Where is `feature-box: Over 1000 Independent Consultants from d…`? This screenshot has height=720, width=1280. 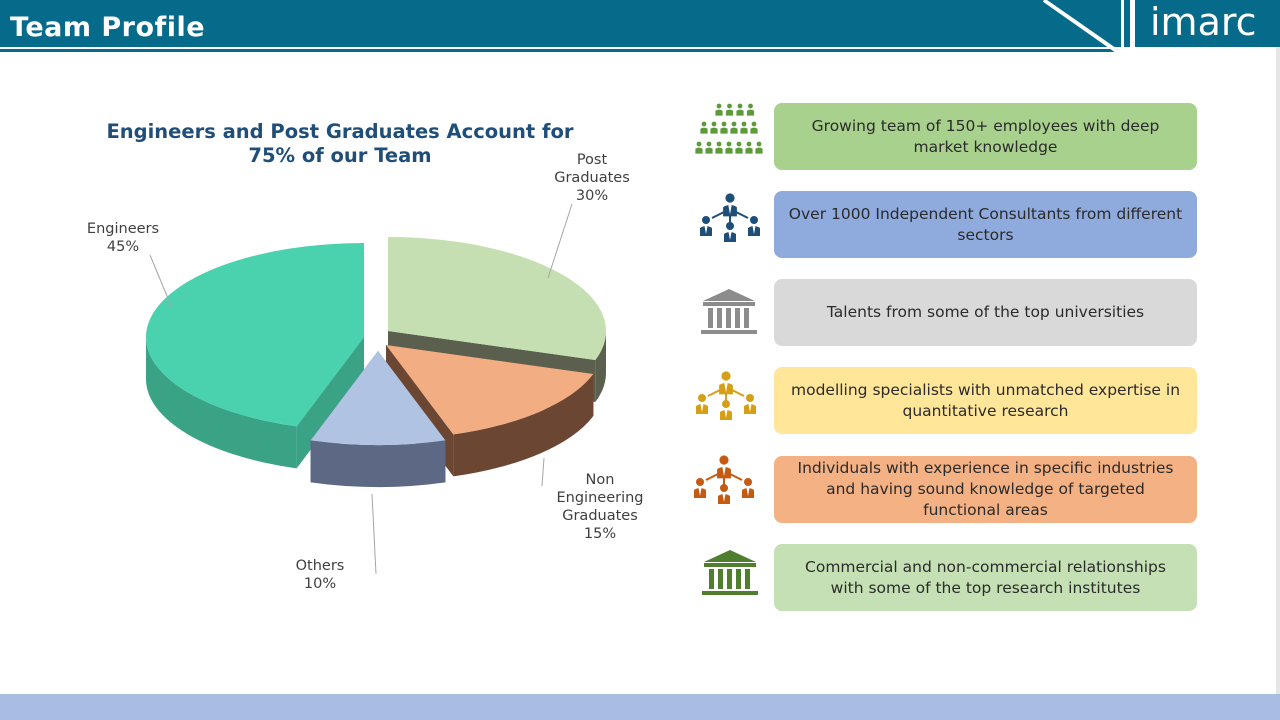 feature-box: Over 1000 Independent Consultants from d… is located at coordinates (985, 224).